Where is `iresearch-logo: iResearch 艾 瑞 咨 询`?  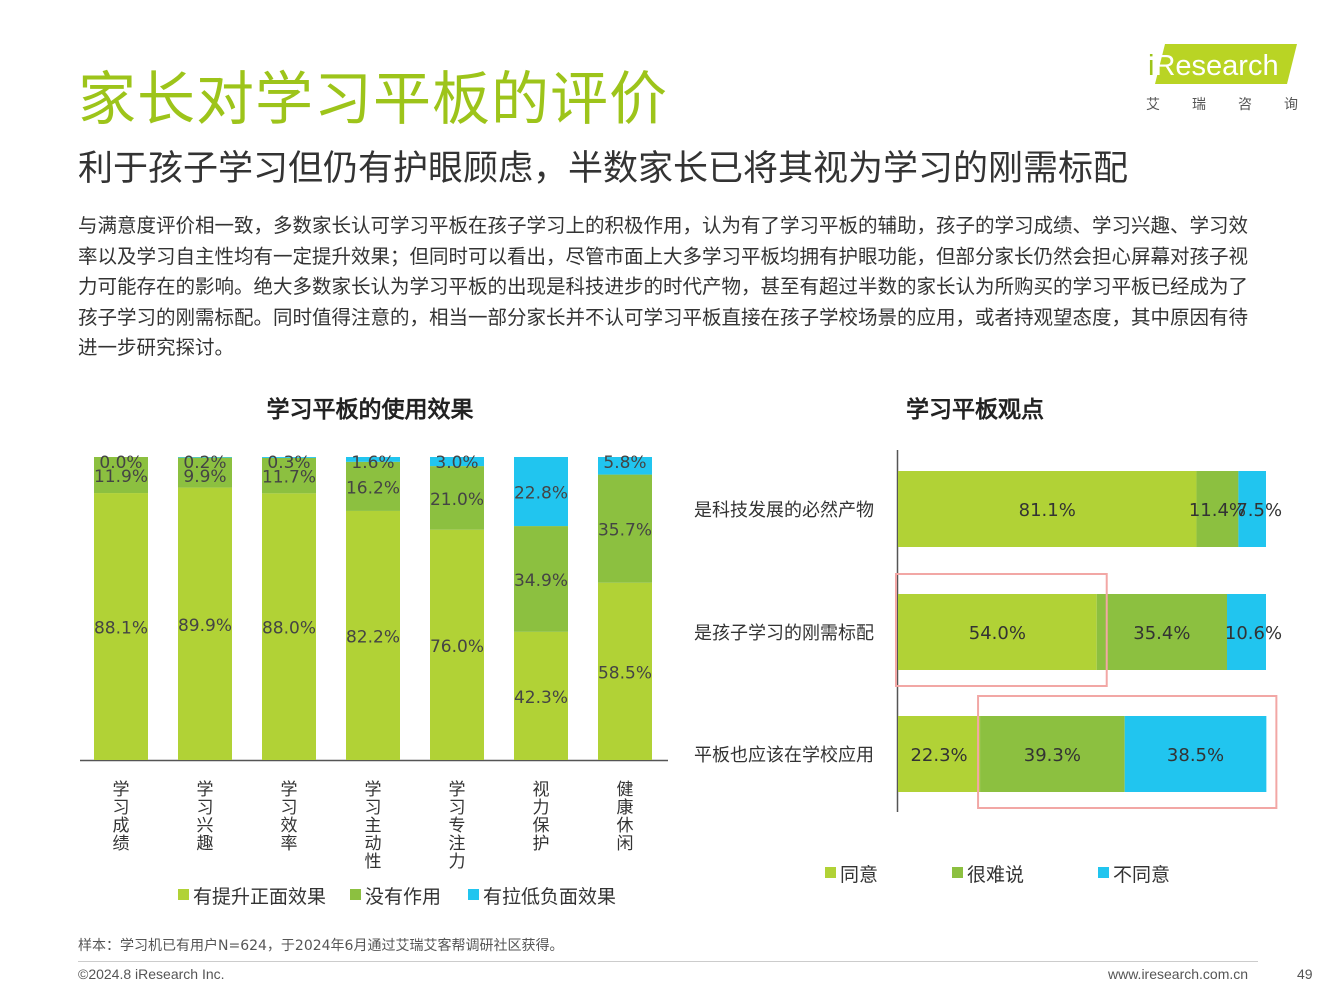
iresearch-logo: iResearch 艾 瑞 咨 询 is located at coordinates (1220, 80).